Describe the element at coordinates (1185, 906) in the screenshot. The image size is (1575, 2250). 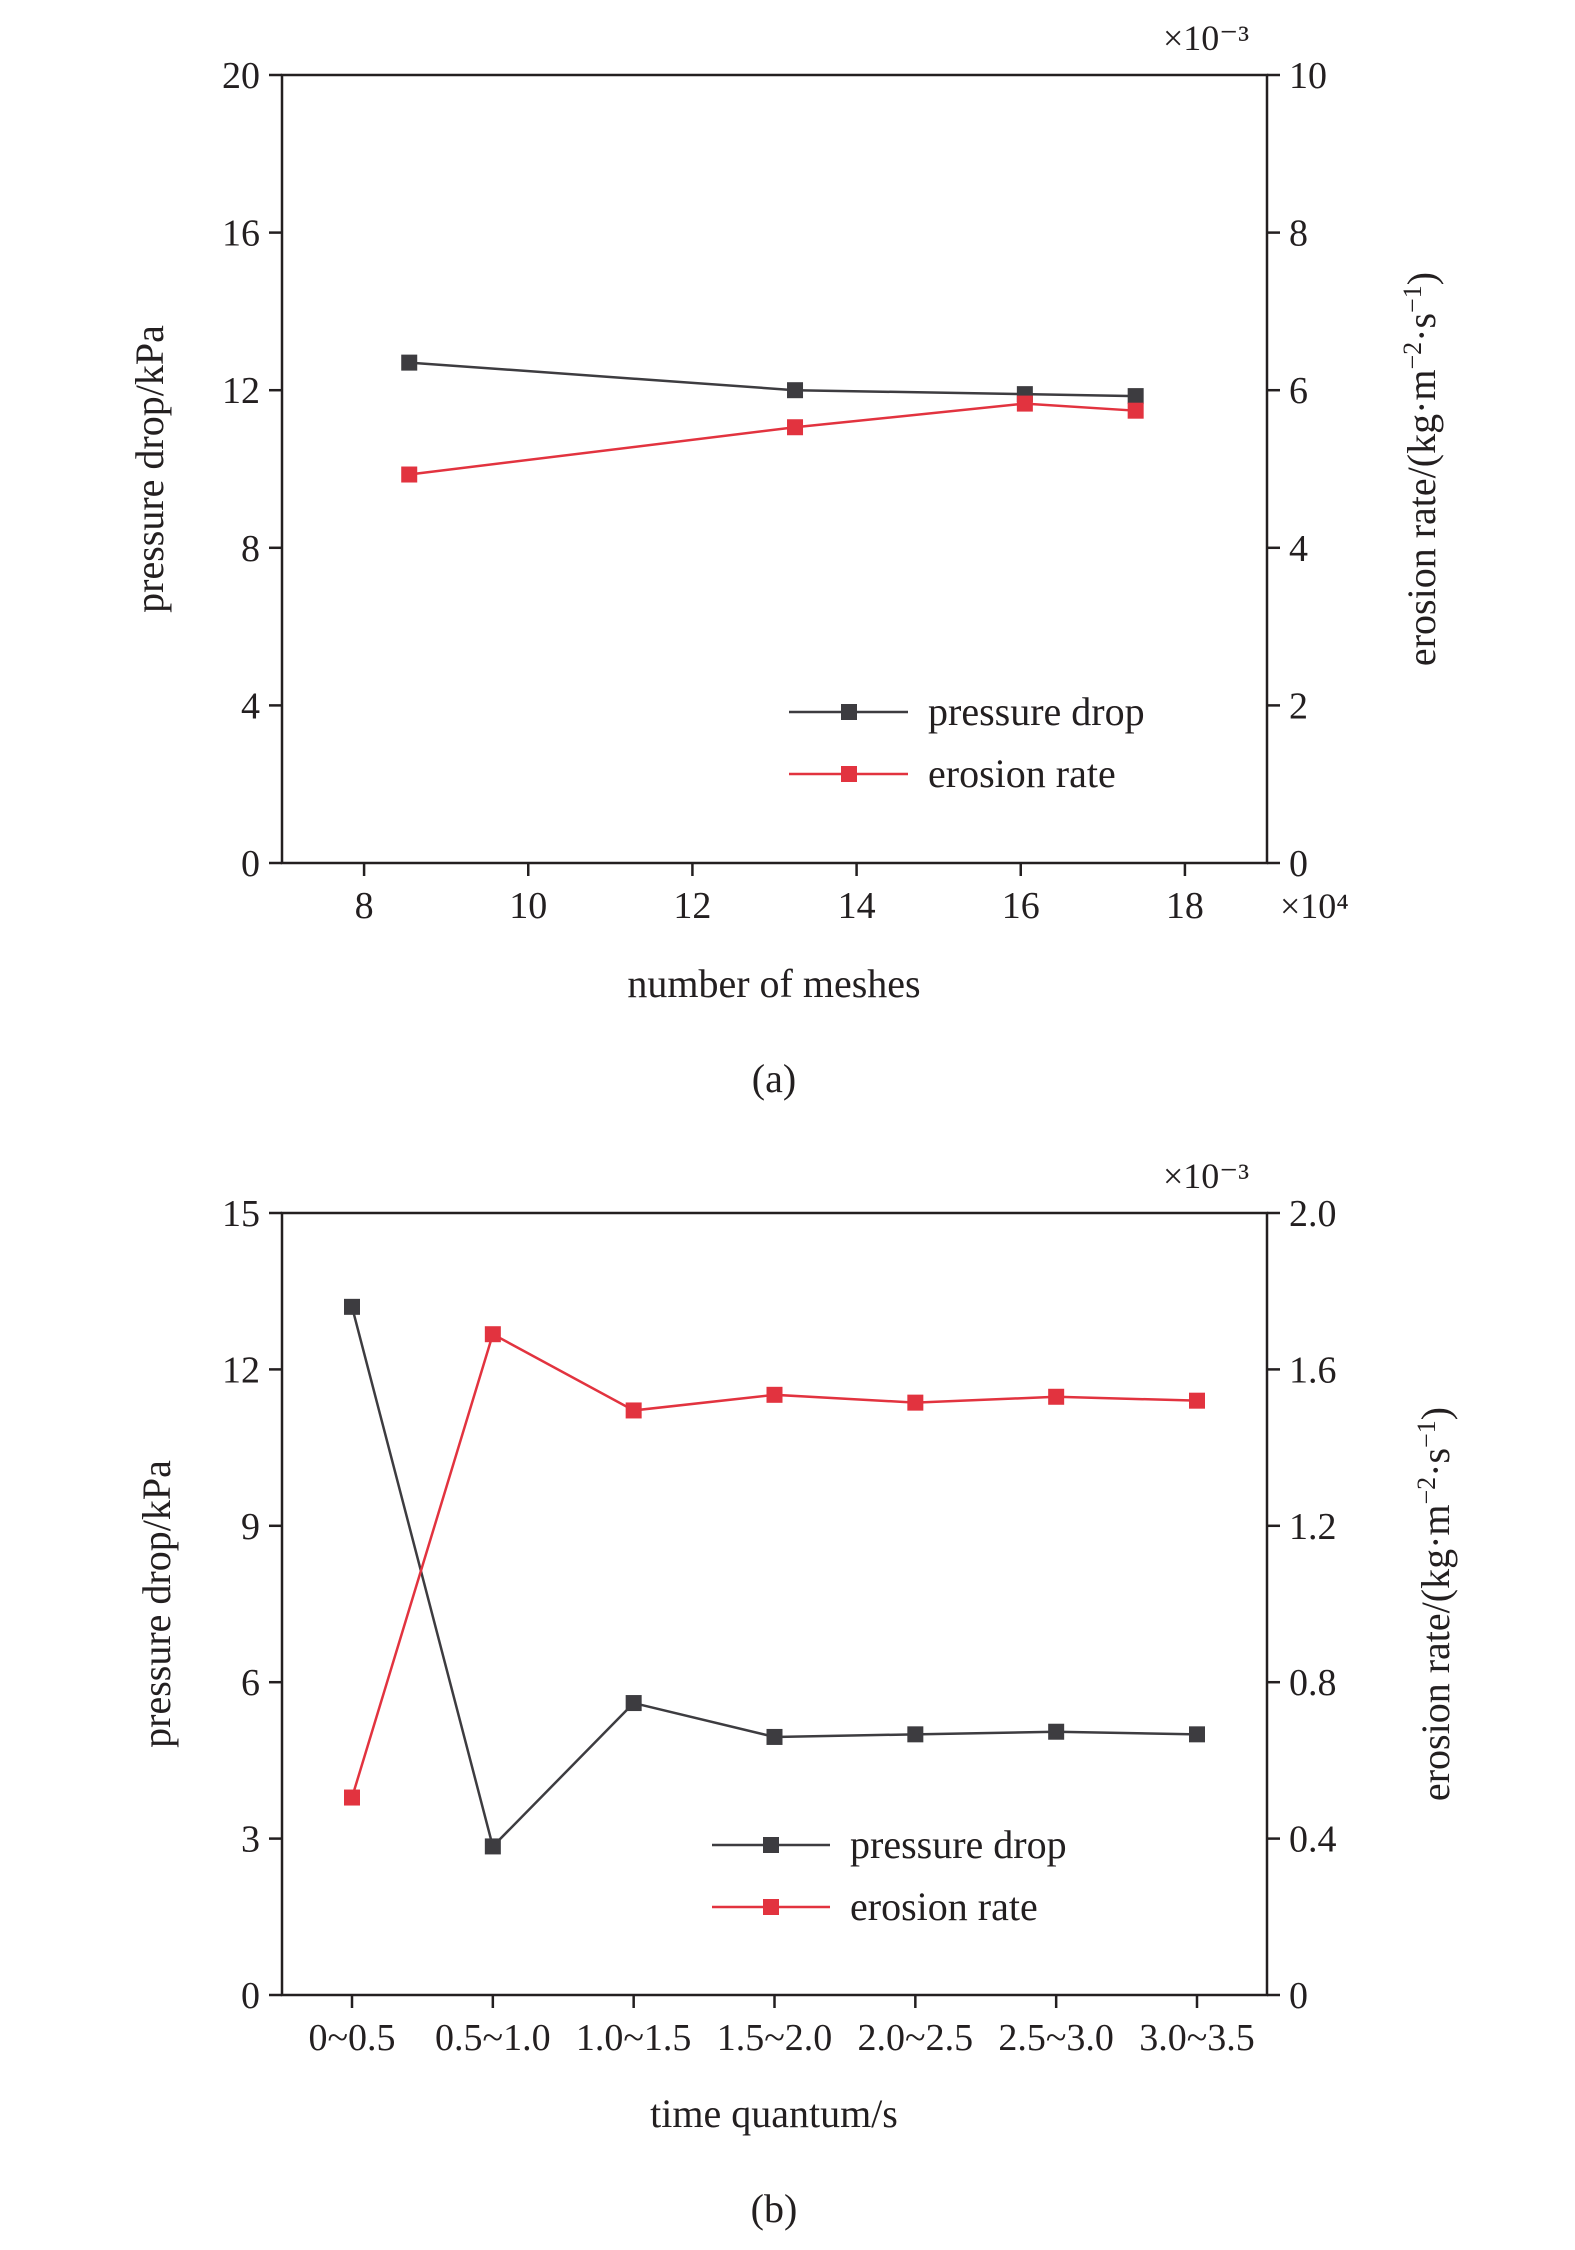
I see `x-tick-label: 18` at that location.